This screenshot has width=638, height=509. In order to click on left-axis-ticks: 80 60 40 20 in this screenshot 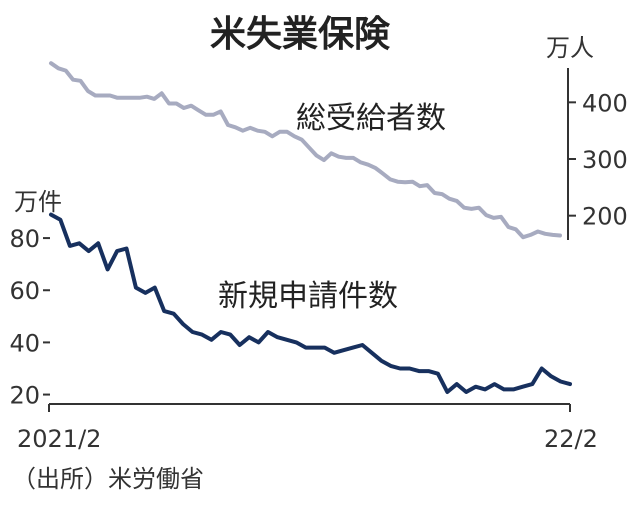, I will do `click(29, 317)`.